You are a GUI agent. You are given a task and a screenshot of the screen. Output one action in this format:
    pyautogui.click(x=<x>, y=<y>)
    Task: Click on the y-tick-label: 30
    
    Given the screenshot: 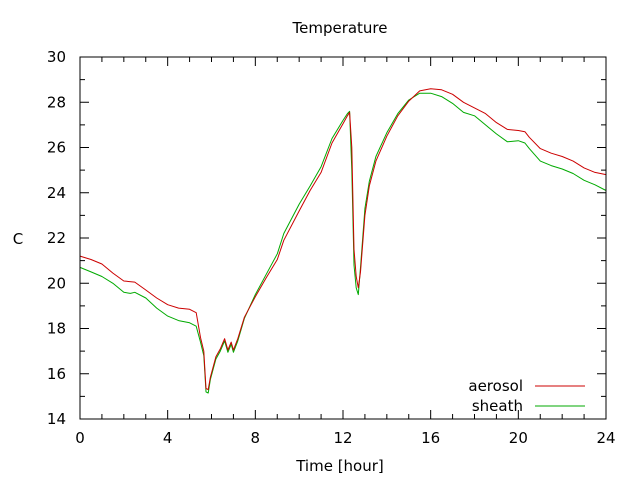 What is the action you would take?
    pyautogui.click(x=56, y=57)
    